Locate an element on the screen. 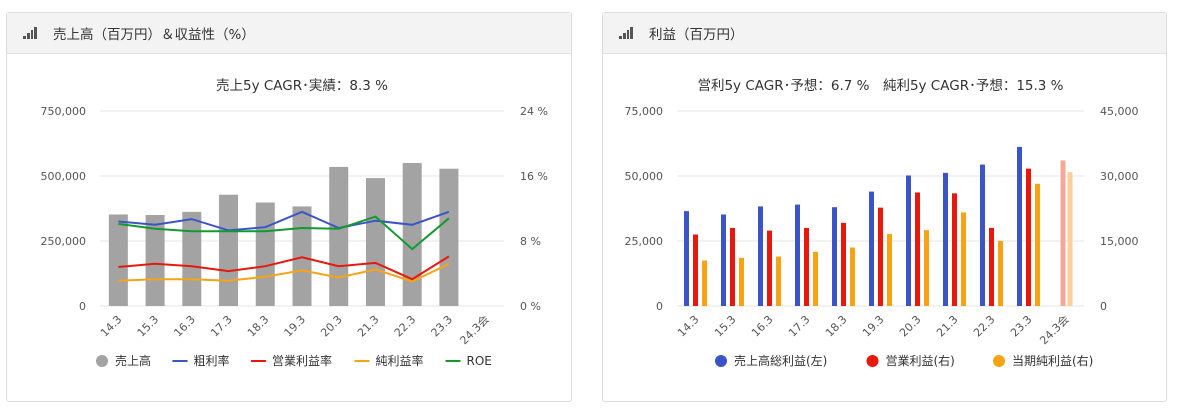 The image size is (1180, 415). series-line-ROE is located at coordinates (284, 233).